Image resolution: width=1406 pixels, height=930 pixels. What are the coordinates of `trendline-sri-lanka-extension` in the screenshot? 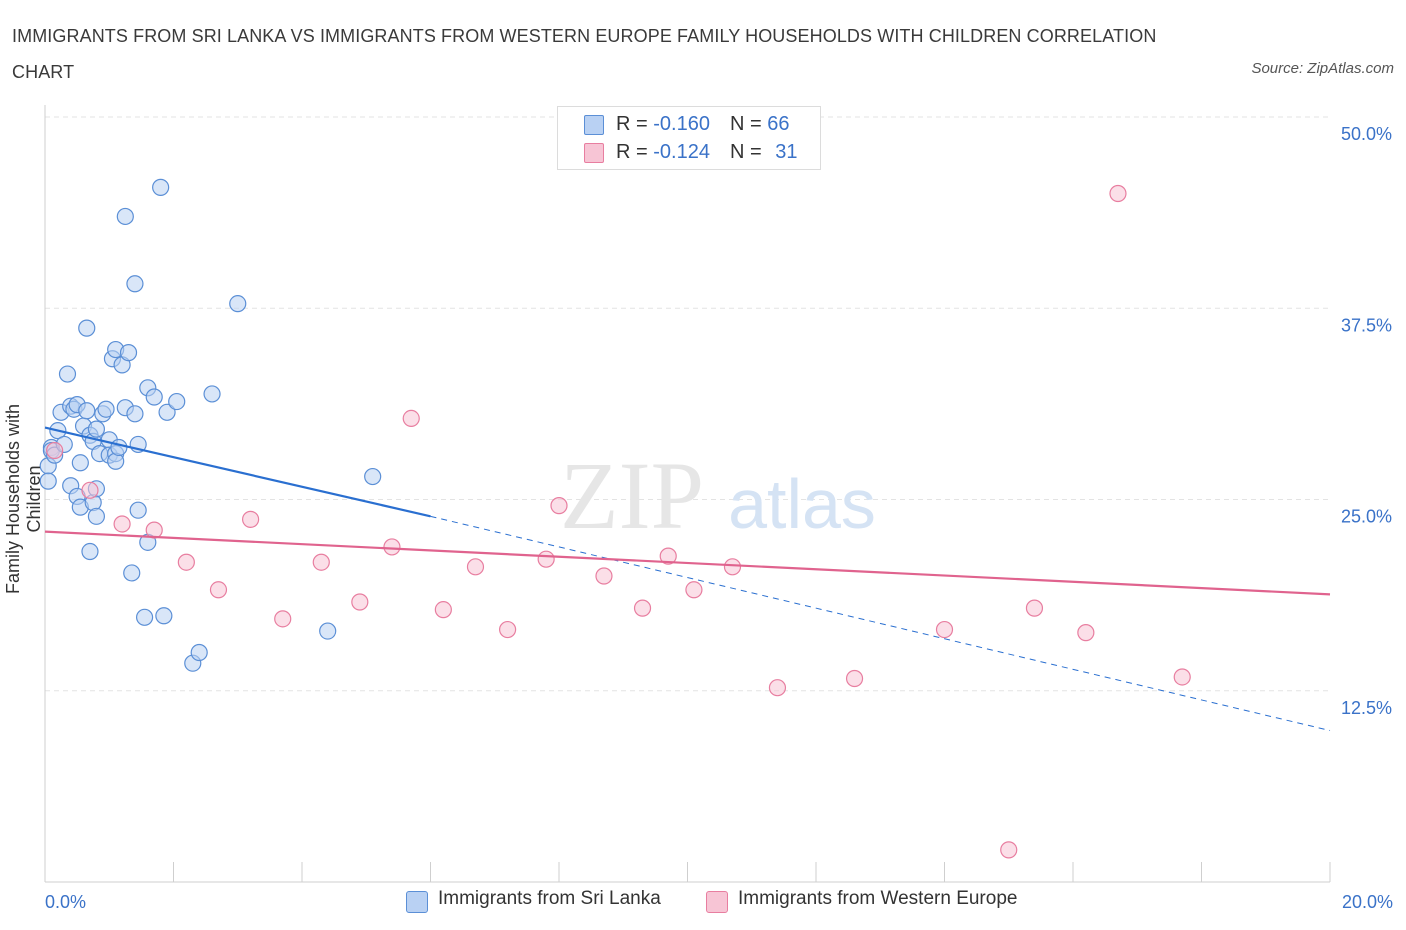 It's located at (880, 623).